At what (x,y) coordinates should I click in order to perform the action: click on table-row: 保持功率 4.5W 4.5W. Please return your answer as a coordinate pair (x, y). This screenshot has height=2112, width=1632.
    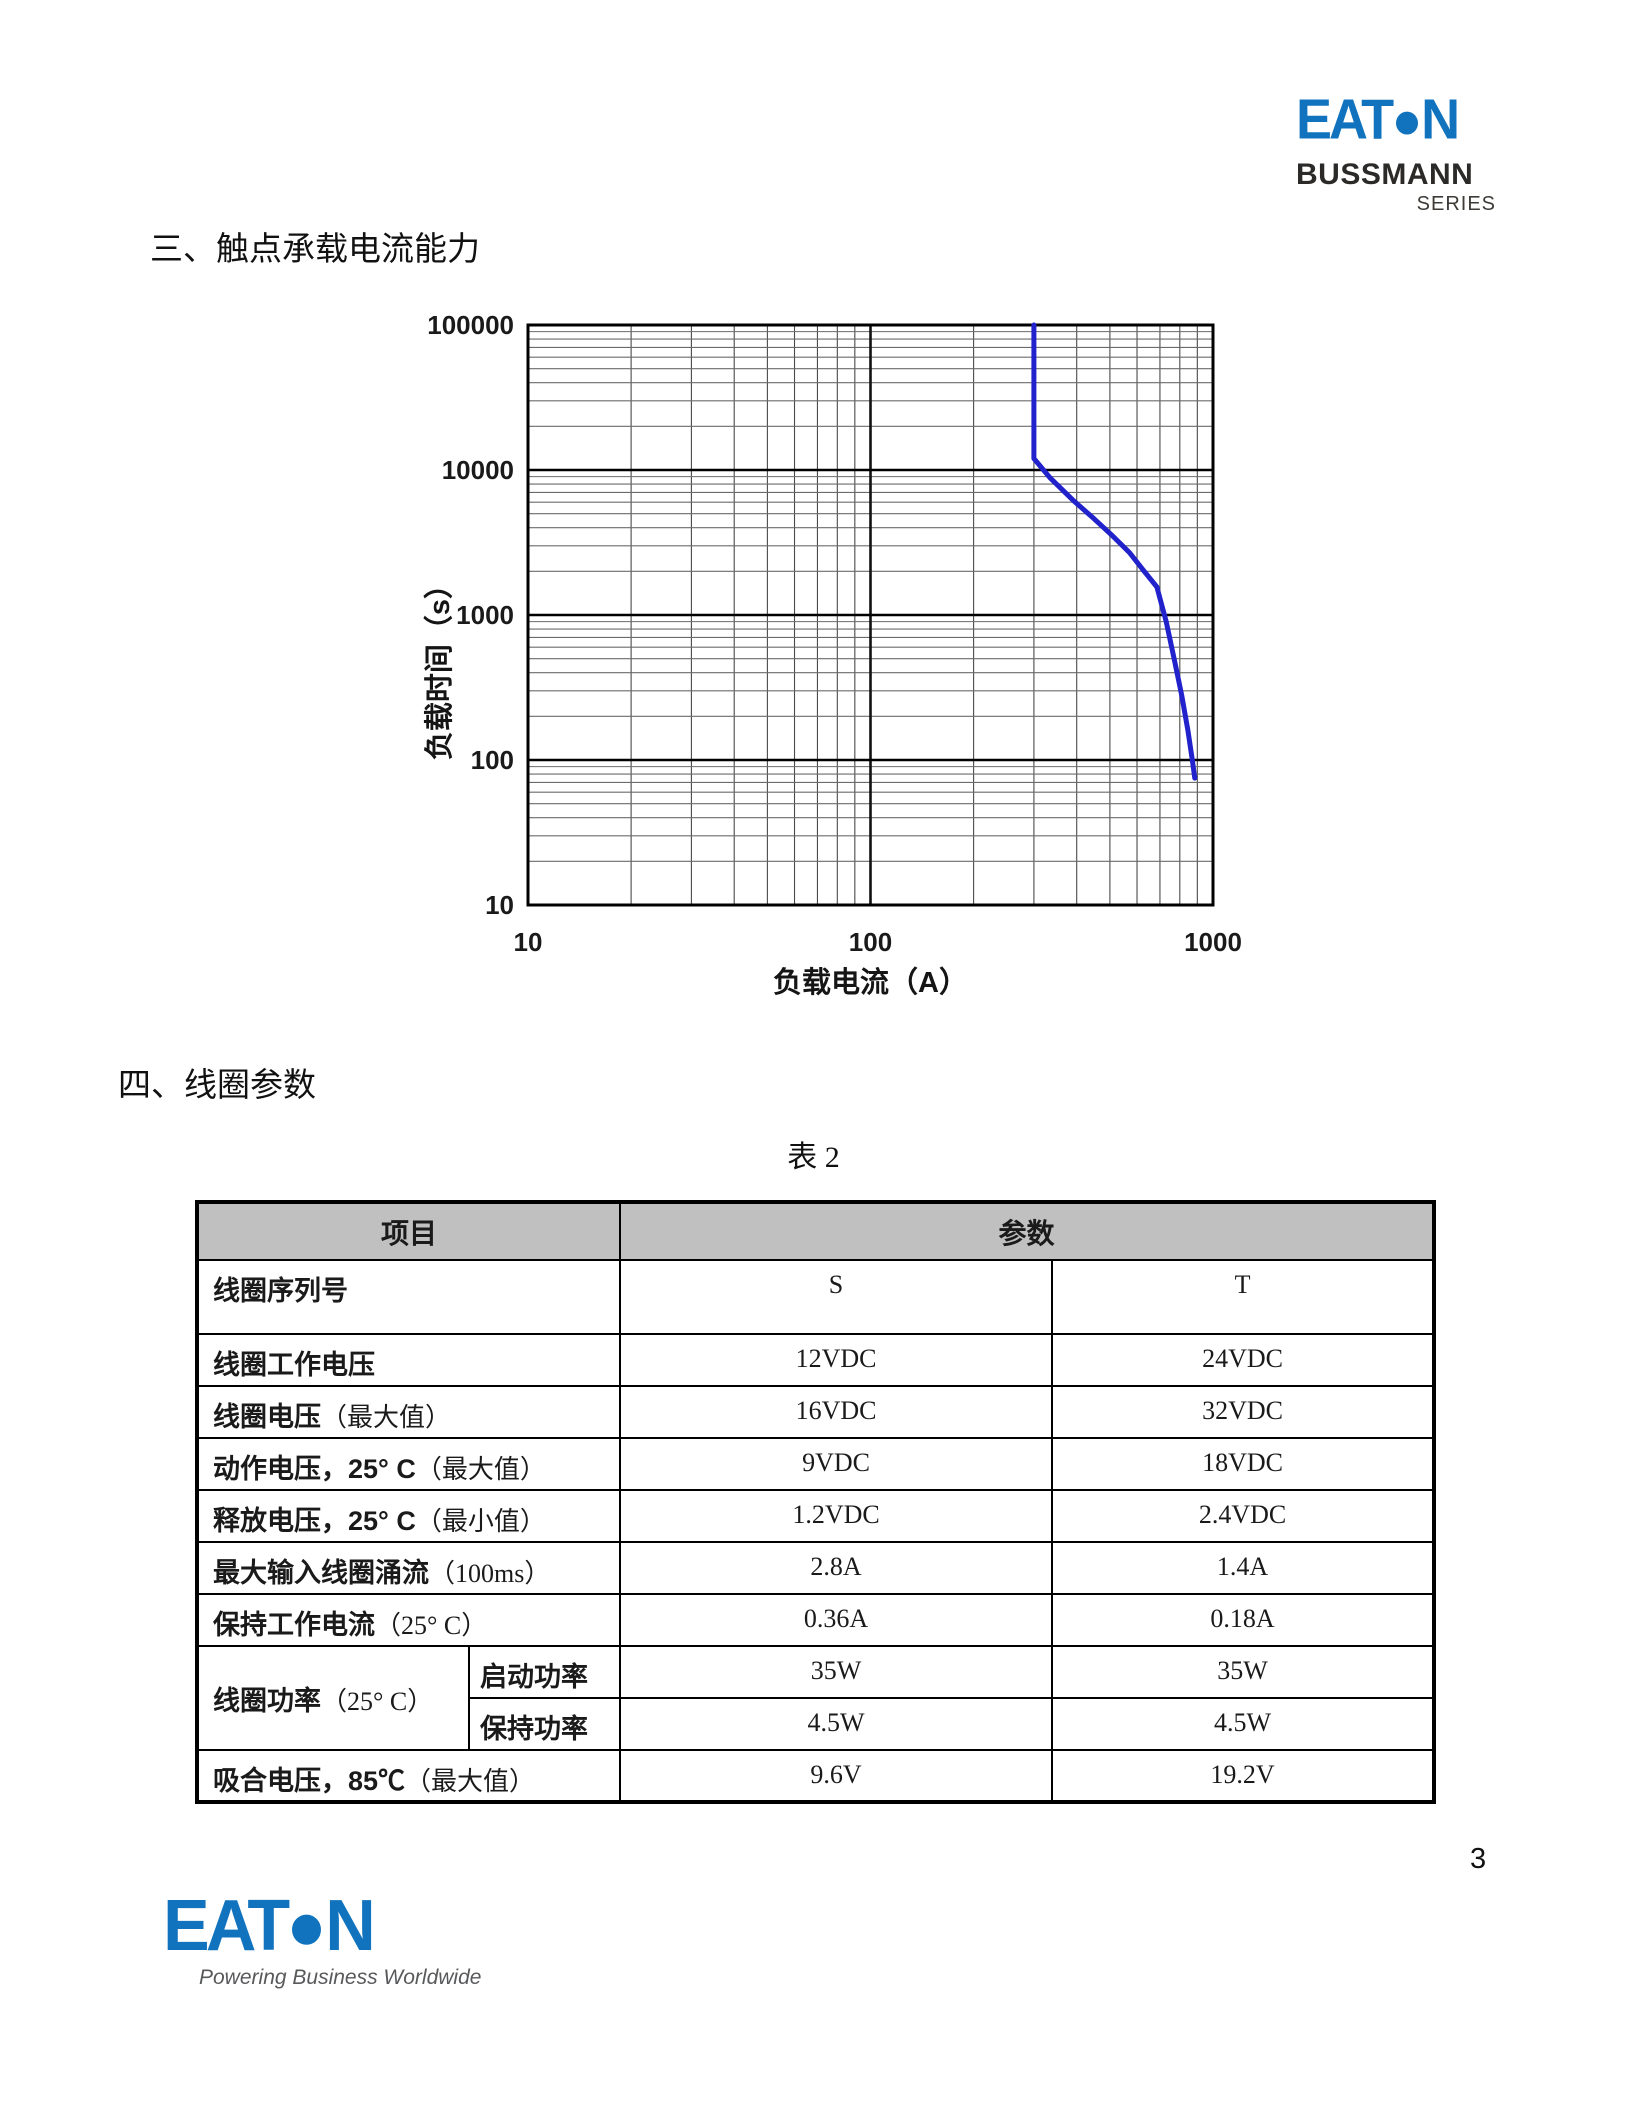
    Looking at the image, I should click on (816, 1724).